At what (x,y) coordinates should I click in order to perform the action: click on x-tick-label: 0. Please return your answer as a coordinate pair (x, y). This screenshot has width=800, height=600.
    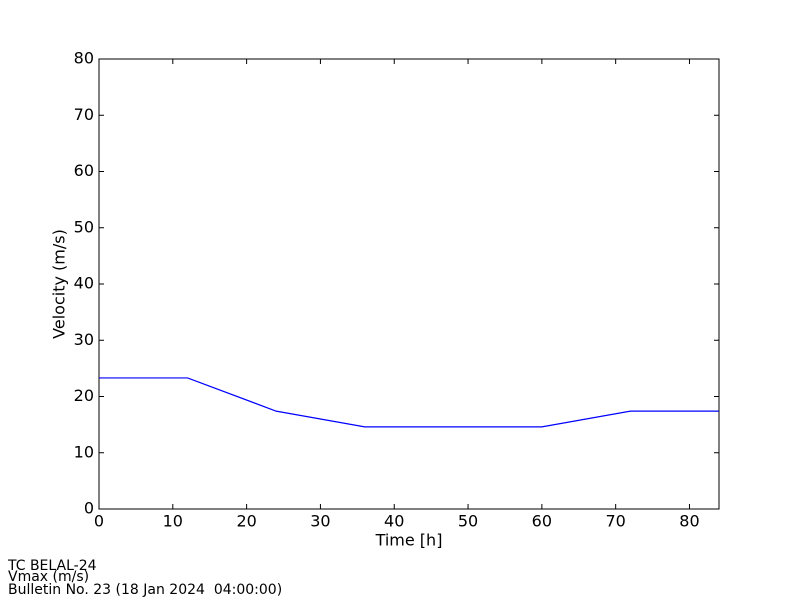
    Looking at the image, I should click on (99, 521).